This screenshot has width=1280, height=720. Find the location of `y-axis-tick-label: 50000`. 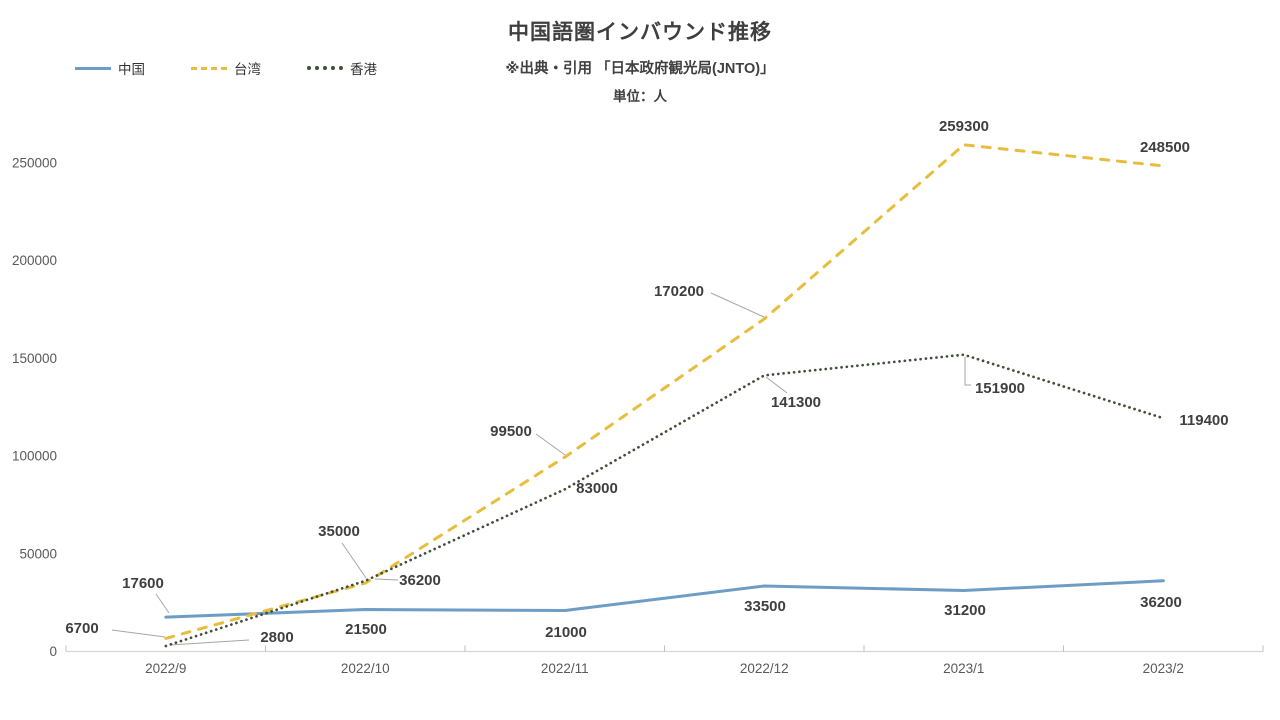

y-axis-tick-label: 50000 is located at coordinates (38, 553).